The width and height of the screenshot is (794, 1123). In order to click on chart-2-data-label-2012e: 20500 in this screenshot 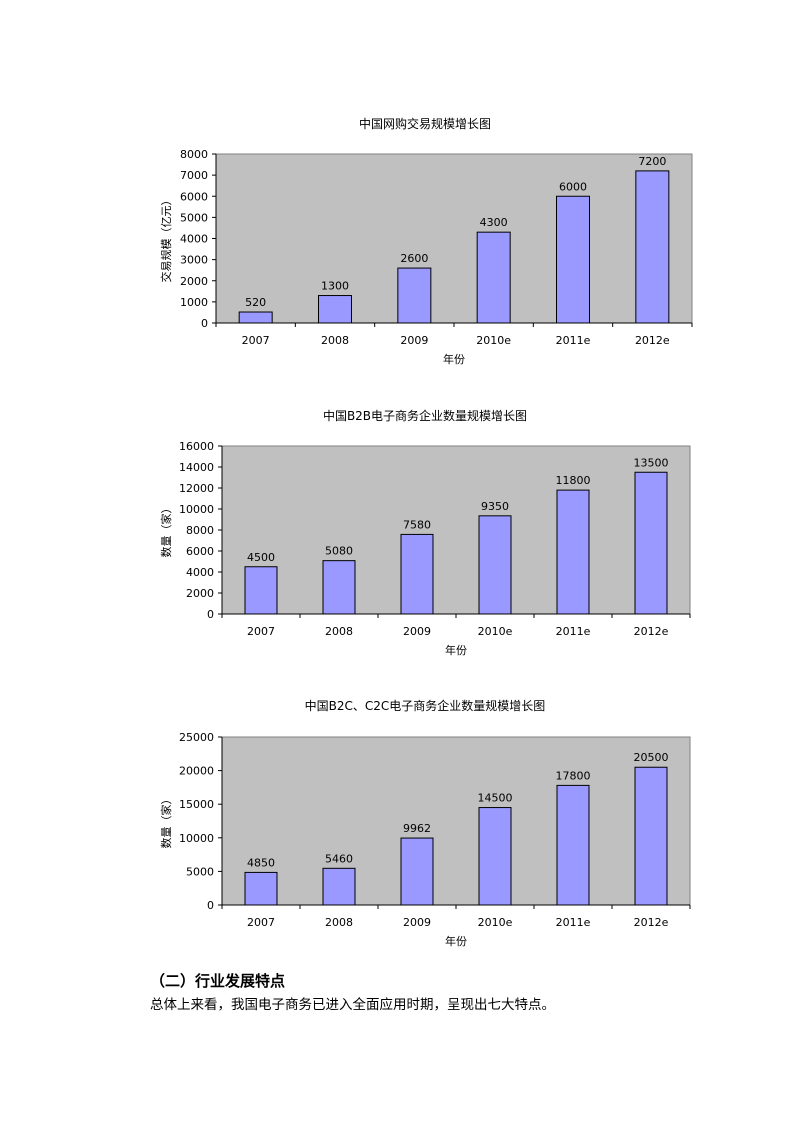, I will do `click(651, 757)`.